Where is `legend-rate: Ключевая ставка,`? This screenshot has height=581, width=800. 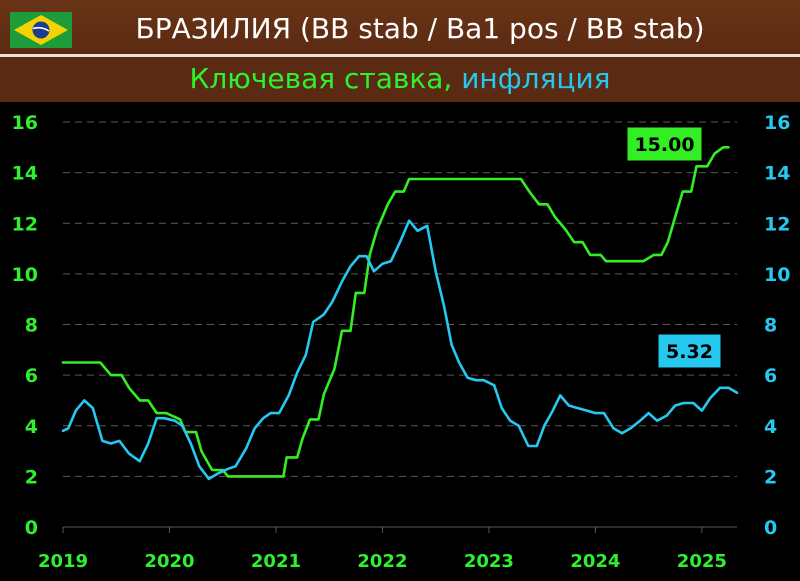 legend-rate: Ключевая ставка, is located at coordinates (321, 78).